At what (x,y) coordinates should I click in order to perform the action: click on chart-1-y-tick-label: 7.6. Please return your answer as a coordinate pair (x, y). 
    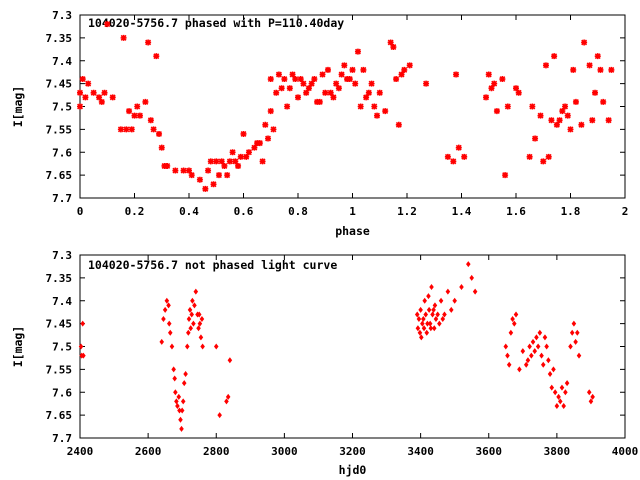
    Looking at the image, I should click on (62, 152).